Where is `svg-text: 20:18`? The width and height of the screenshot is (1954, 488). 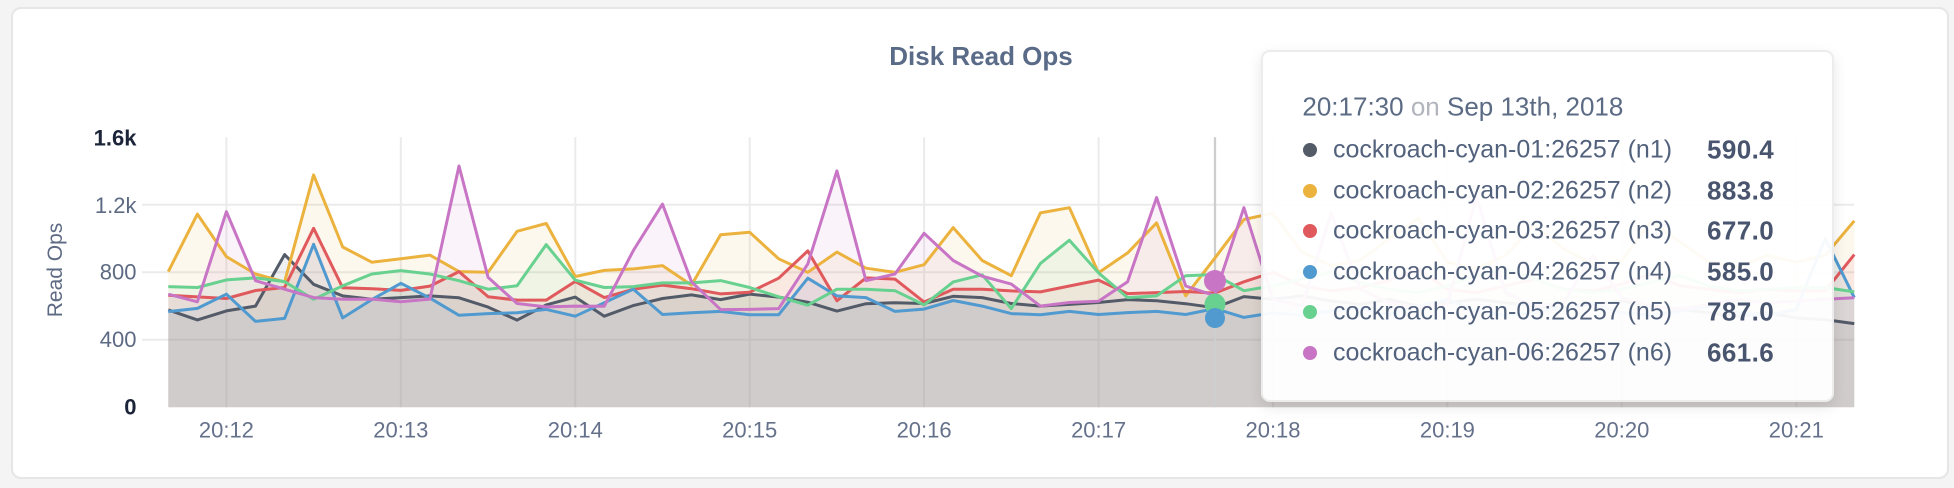
svg-text: 20:18 is located at coordinates (1272, 430).